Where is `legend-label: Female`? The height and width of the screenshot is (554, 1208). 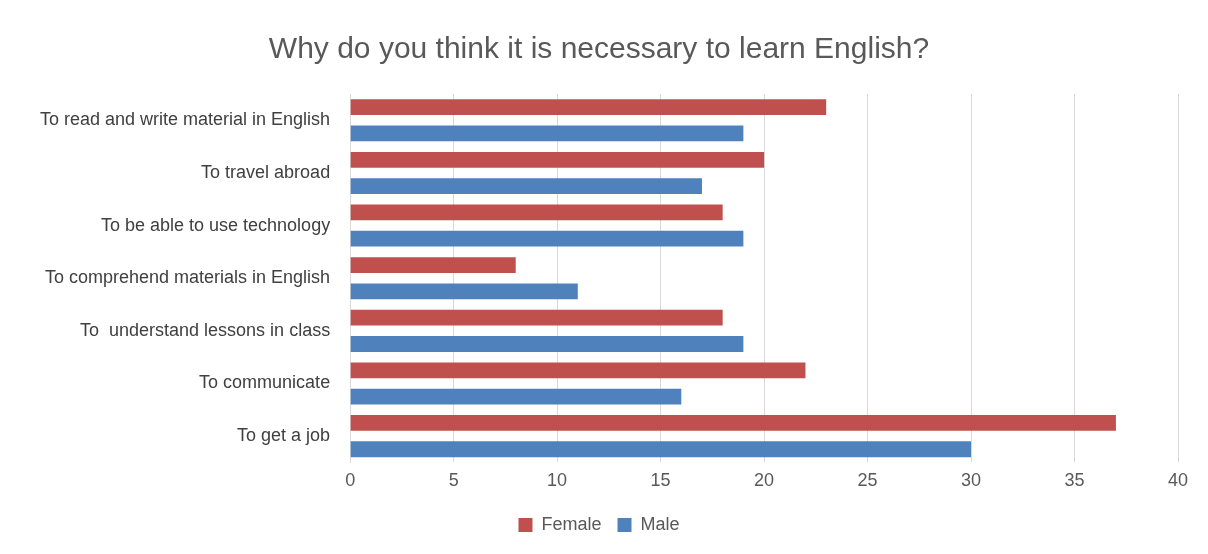
legend-label: Female is located at coordinates (571, 523).